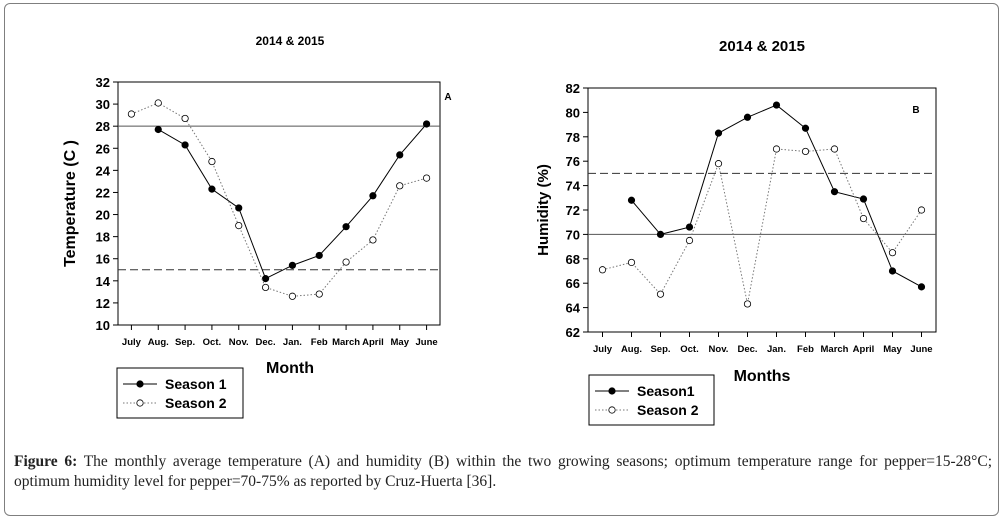  Describe the element at coordinates (762, 376) in the screenshot. I see `x-axis-label: Months` at that location.